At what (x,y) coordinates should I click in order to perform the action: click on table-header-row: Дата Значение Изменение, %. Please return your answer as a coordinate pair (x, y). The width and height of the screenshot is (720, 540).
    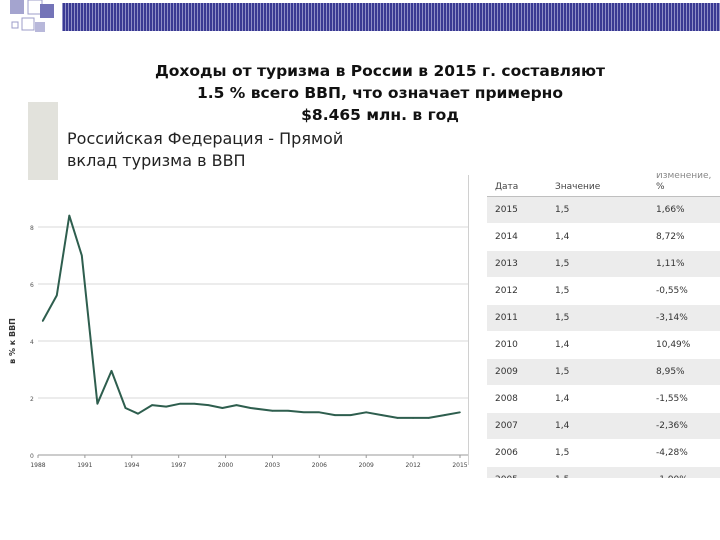
    Looking at the image, I should click on (603, 179).